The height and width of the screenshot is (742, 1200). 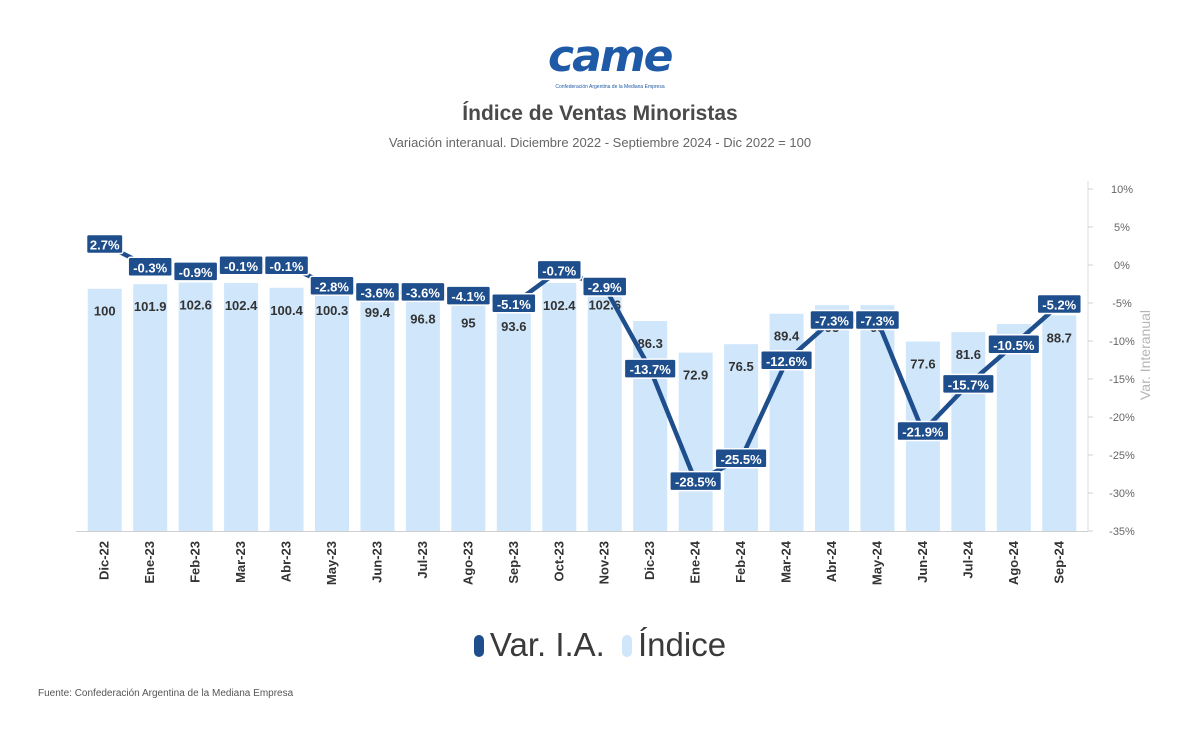 What do you see at coordinates (1122, 494) in the screenshot?
I see `y2-tick-label: -30%` at bounding box center [1122, 494].